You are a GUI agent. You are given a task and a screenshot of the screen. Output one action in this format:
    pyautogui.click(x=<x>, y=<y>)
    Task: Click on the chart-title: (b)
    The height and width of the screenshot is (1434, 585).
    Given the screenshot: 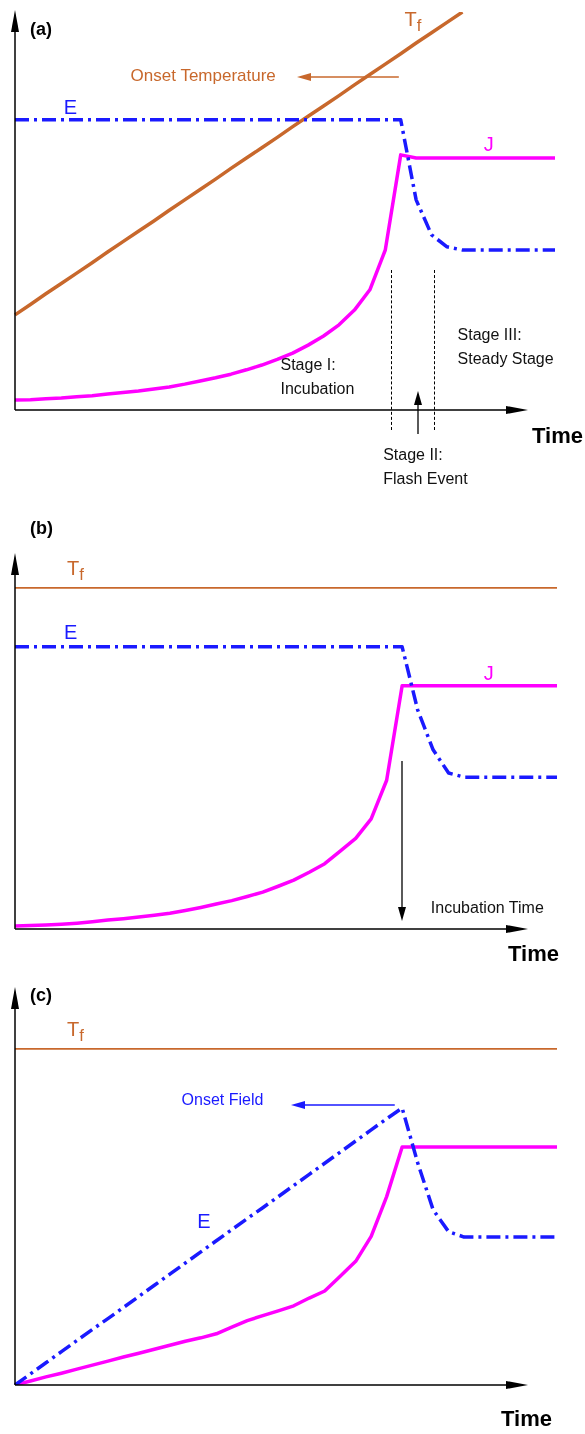 What is the action you would take?
    pyautogui.click(x=41, y=528)
    